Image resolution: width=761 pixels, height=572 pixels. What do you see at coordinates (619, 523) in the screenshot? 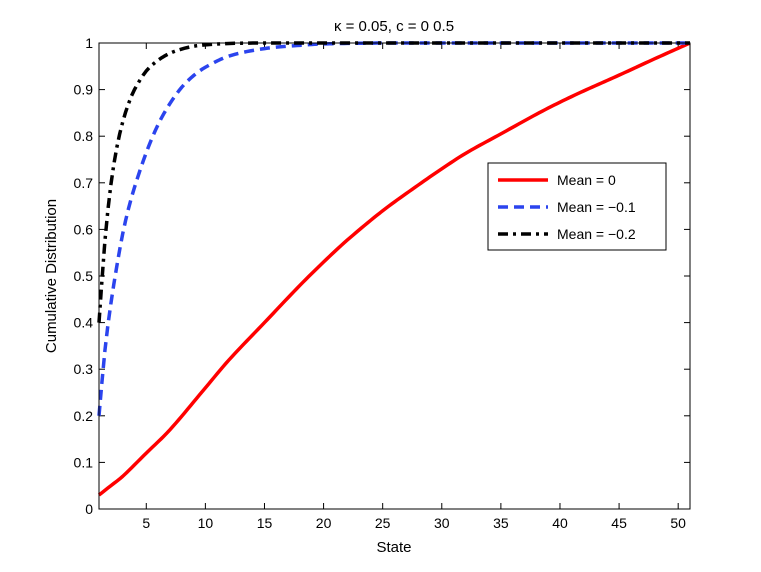
I see `x-tick-label: 45` at bounding box center [619, 523].